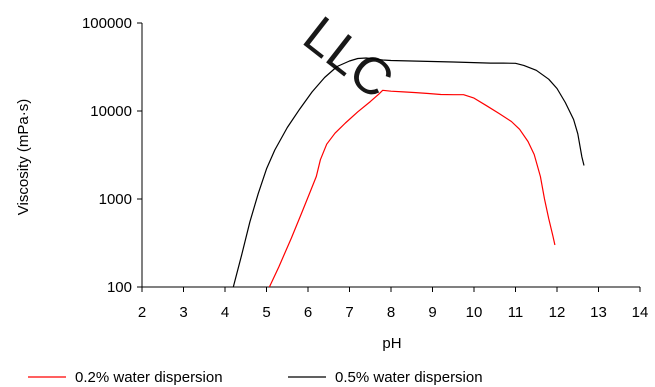 The image size is (655, 387). What do you see at coordinates (149, 377) in the screenshot?
I see `legend-label: 0.2% water dispersion` at bounding box center [149, 377].